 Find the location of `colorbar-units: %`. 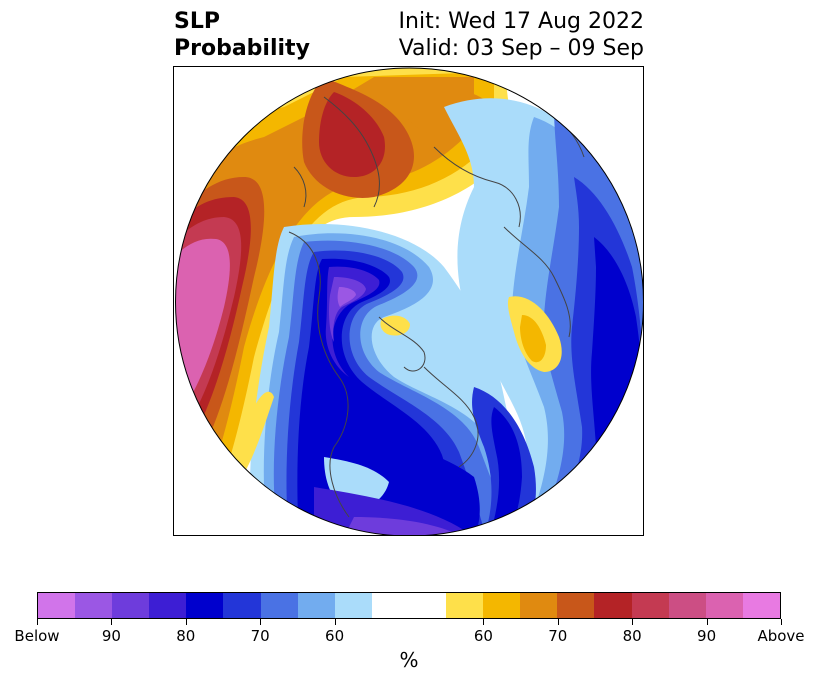

colorbar-units: % is located at coordinates (409, 660).